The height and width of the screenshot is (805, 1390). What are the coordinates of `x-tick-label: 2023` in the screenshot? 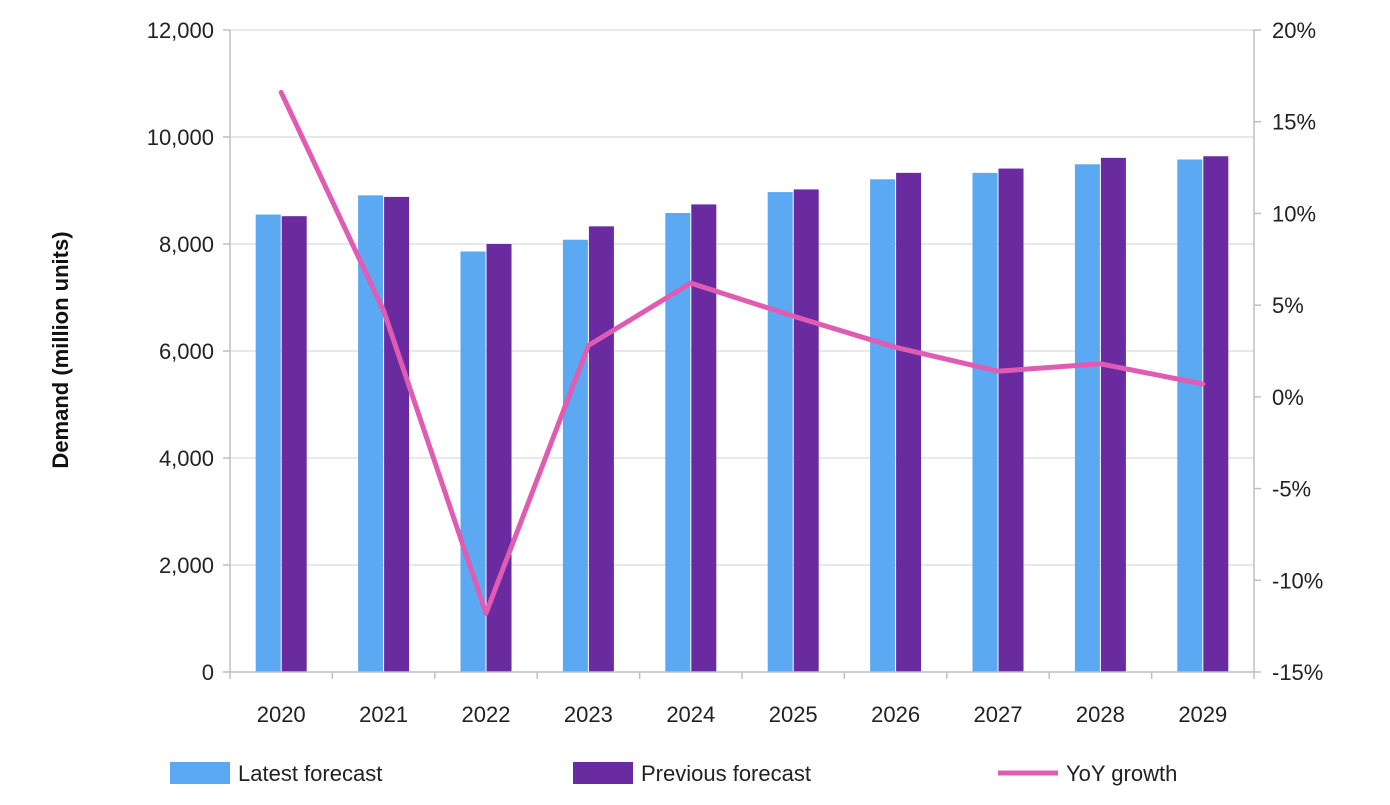 It's located at (588, 714).